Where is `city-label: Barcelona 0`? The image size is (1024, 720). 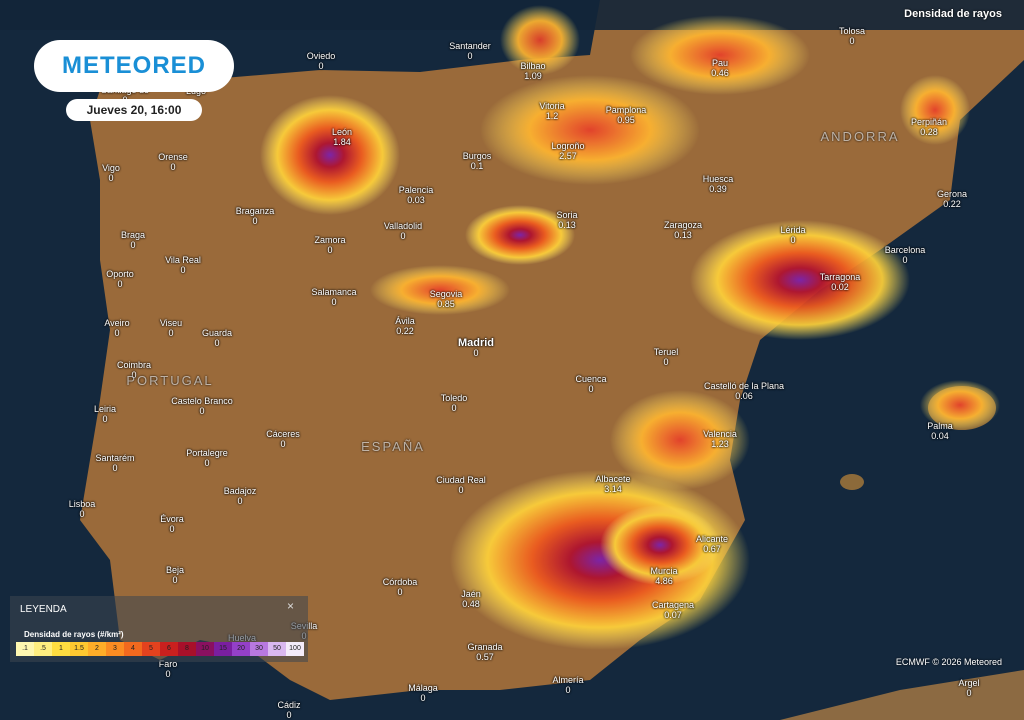 city-label: Barcelona 0 is located at coordinates (905, 255).